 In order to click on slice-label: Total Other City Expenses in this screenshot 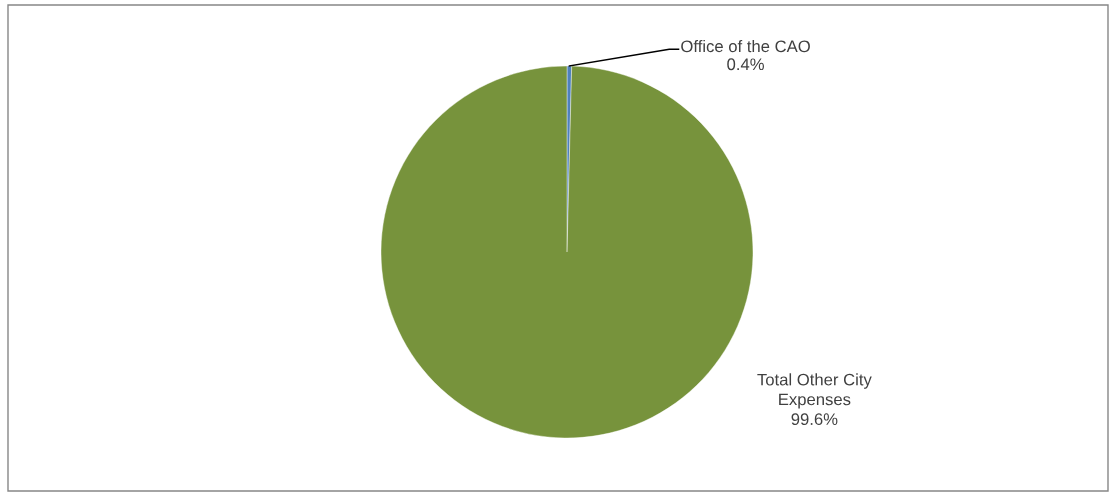, I will do `click(814, 391)`.